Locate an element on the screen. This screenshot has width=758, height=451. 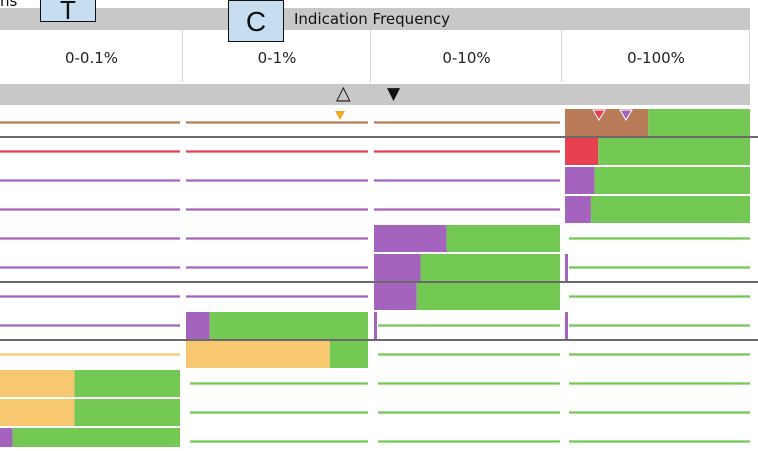
column-header: 0-1% is located at coordinates (277, 58).